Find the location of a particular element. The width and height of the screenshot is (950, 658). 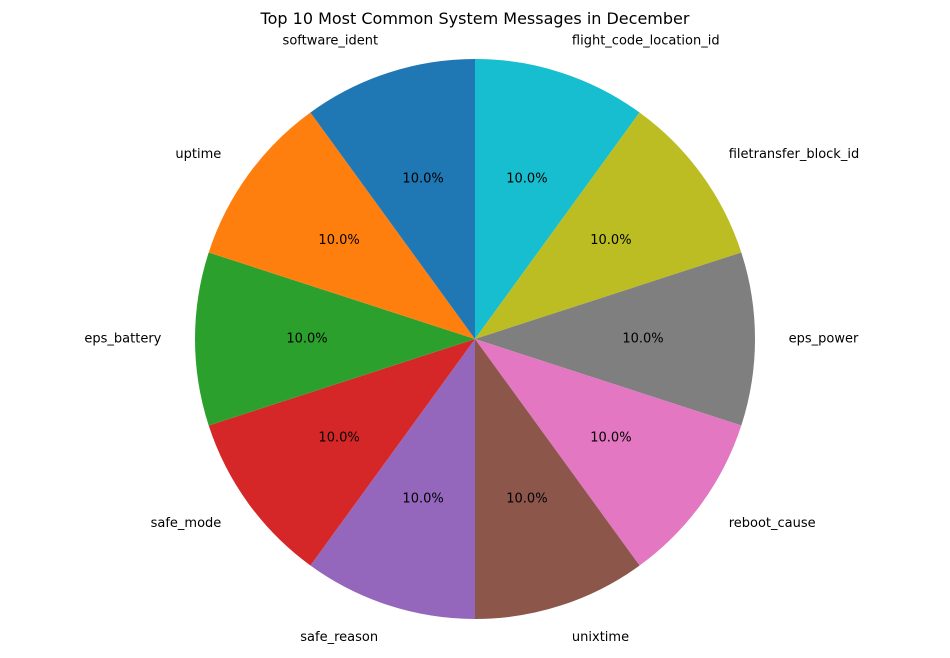

category-label: safe_reason is located at coordinates (339, 637).